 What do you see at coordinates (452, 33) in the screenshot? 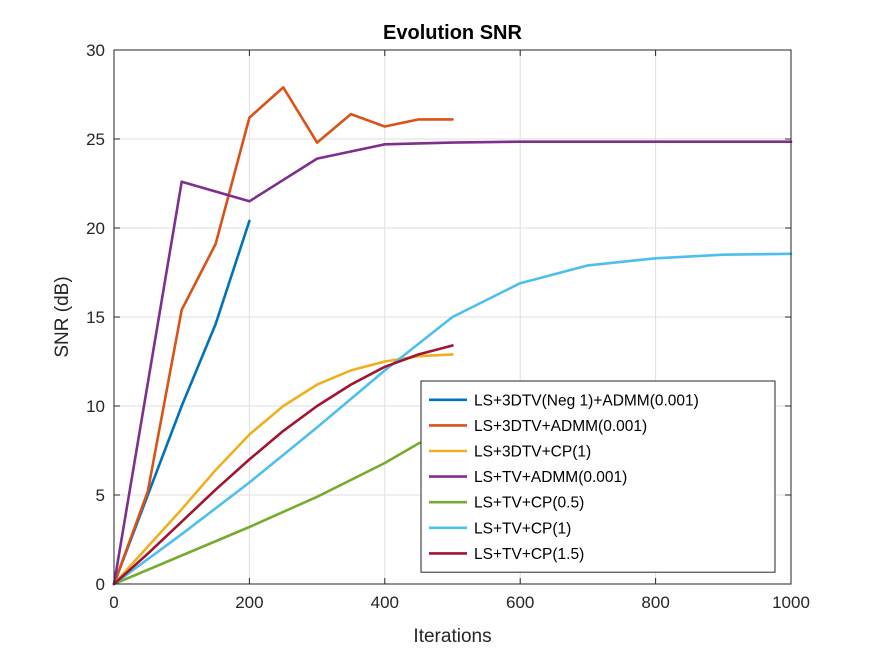
I see `chart-title: Evolution SNR` at bounding box center [452, 33].